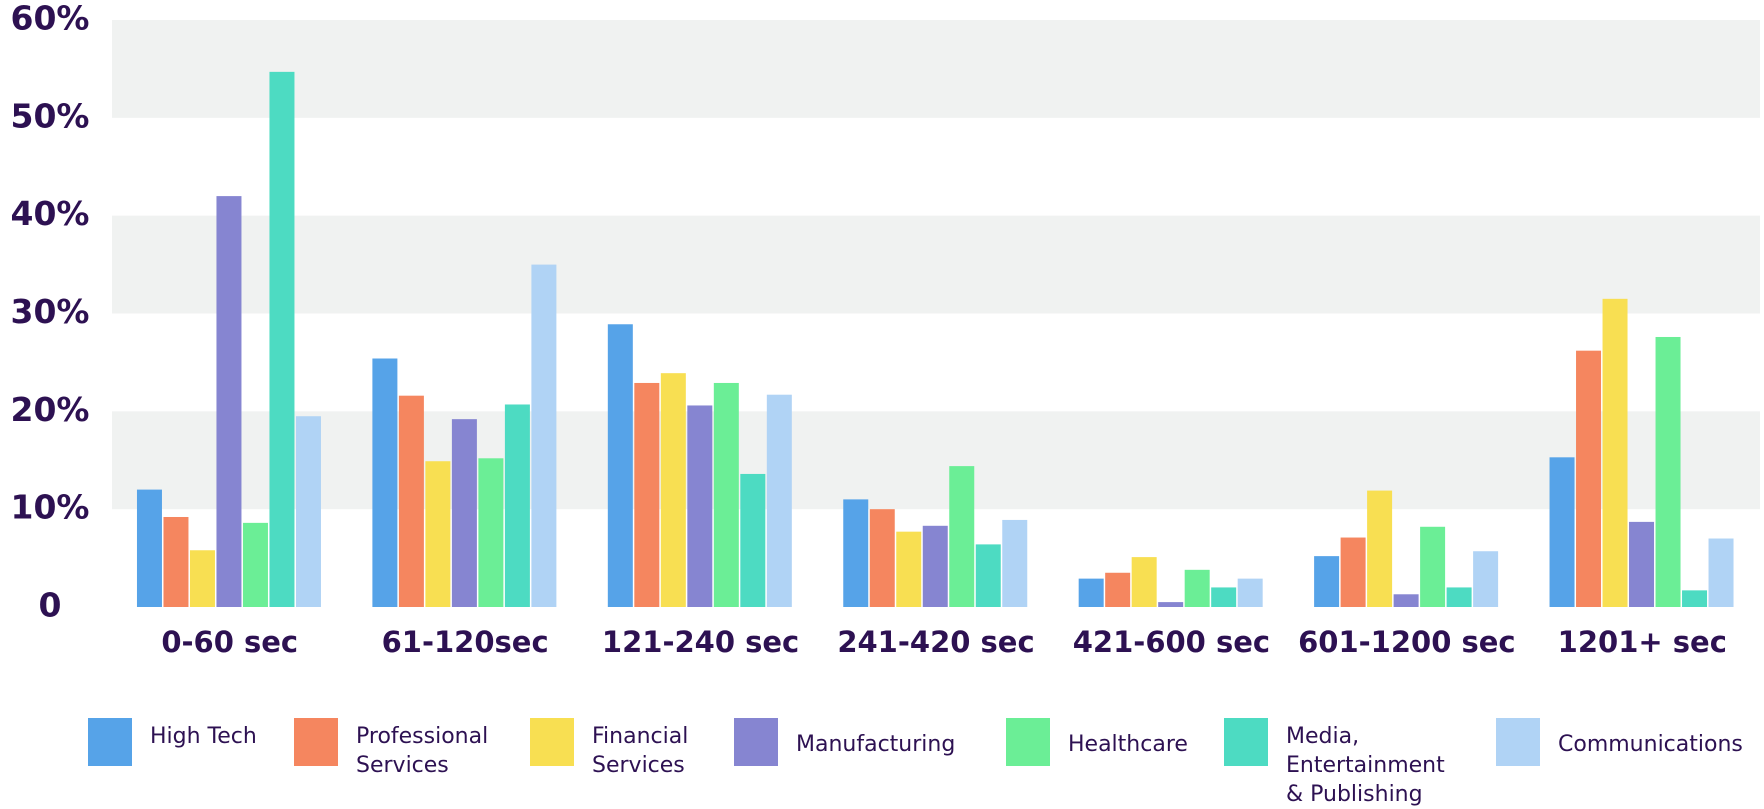 This screenshot has width=1764, height=809. Describe the element at coordinates (870, 763) in the screenshot. I see `legend-item: Manufacturing` at that location.